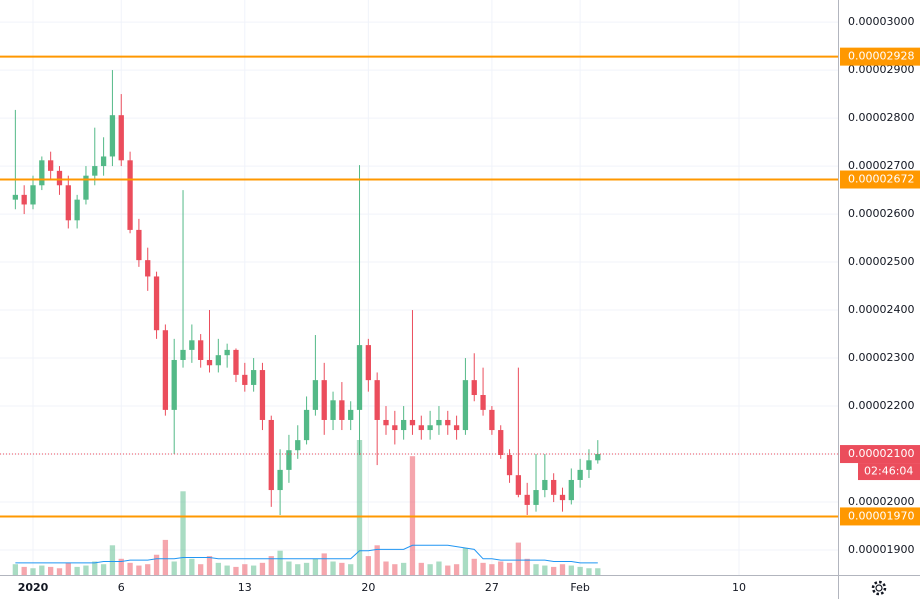 The width and height of the screenshot is (920, 599). Describe the element at coordinates (306, 507) in the screenshot. I see `volume-pane` at that location.